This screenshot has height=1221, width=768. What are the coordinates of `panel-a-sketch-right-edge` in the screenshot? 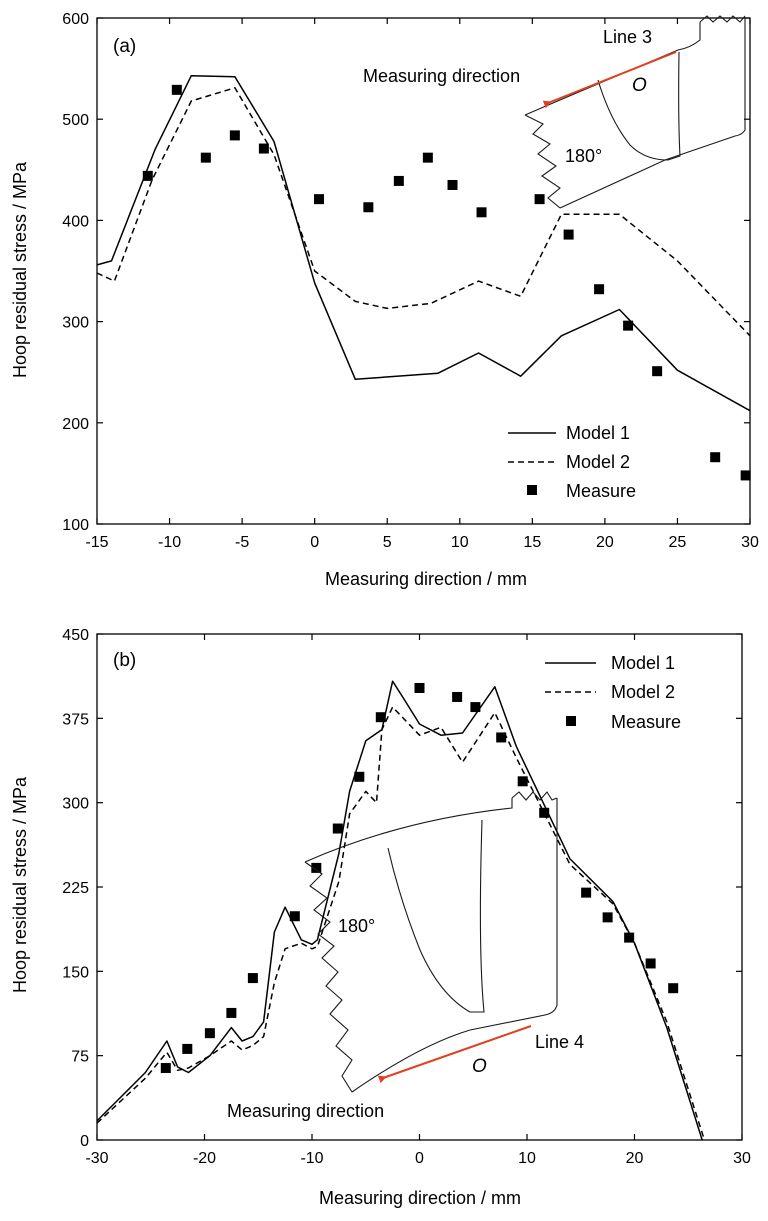 It's located at (652, 113).